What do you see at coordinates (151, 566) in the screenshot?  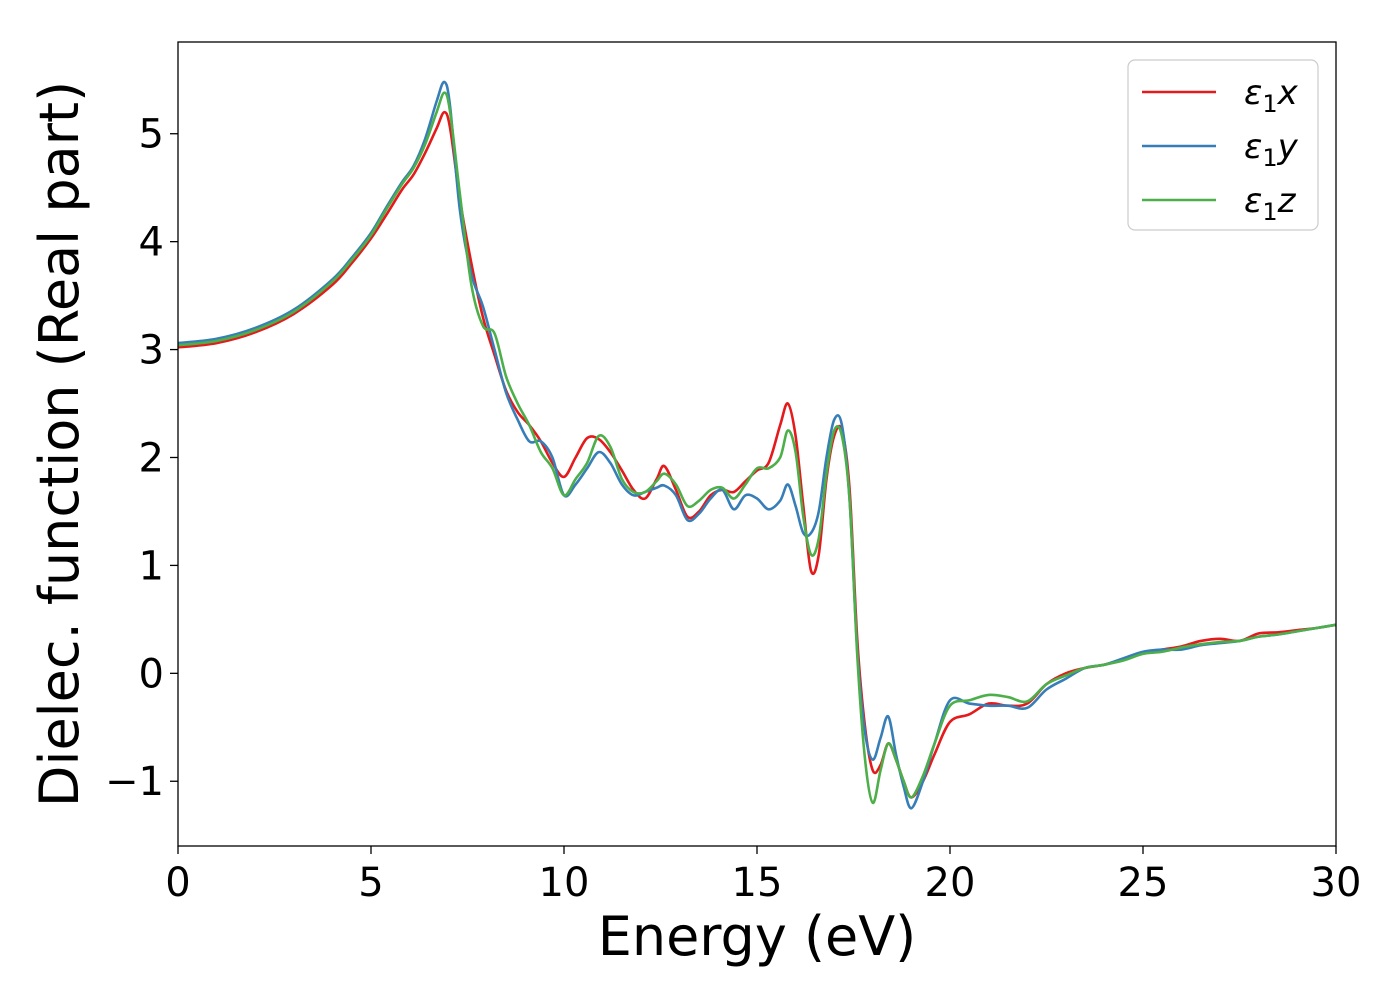 I see `y-tick-label: 1` at bounding box center [151, 566].